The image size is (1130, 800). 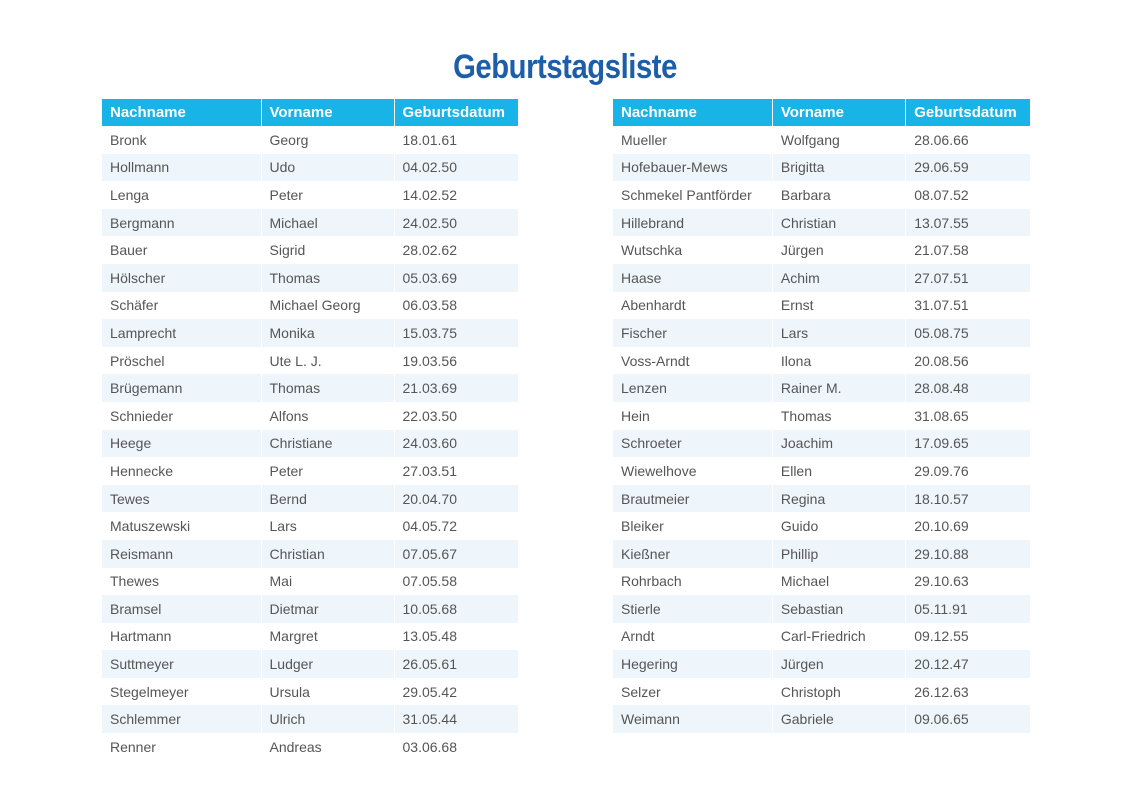 What do you see at coordinates (182, 140) in the screenshot?
I see `cell-last-name: Bronk` at bounding box center [182, 140].